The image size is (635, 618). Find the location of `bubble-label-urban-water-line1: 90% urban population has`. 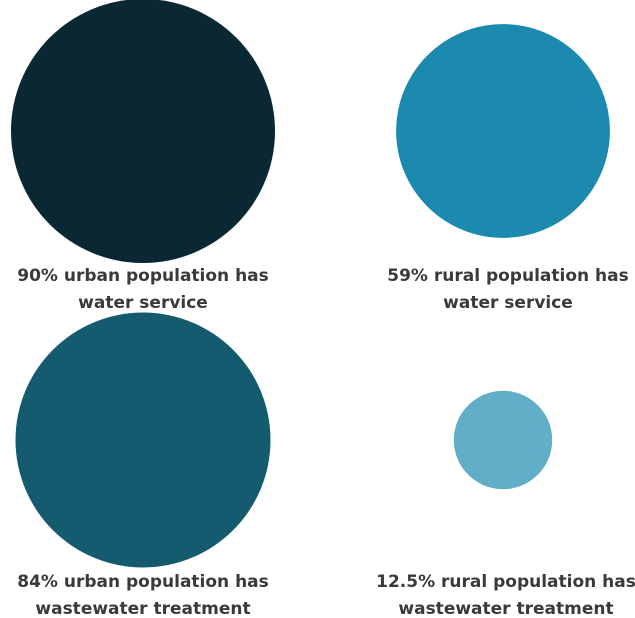

bubble-label-urban-water-line1: 90% urban population has is located at coordinates (143, 276).